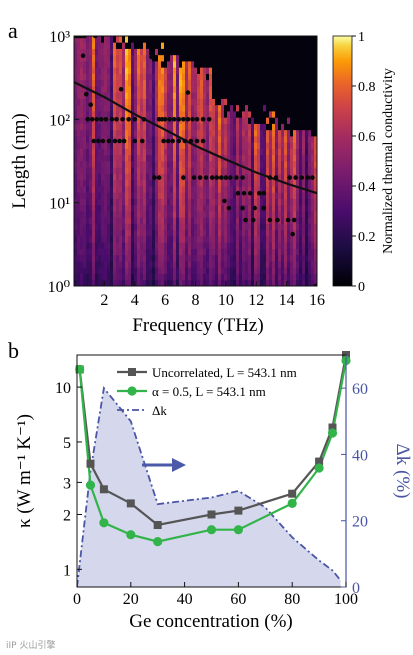  What do you see at coordinates (367, 187) in the screenshot?
I see `colorbar-tick-label: 0.4` at bounding box center [367, 187].